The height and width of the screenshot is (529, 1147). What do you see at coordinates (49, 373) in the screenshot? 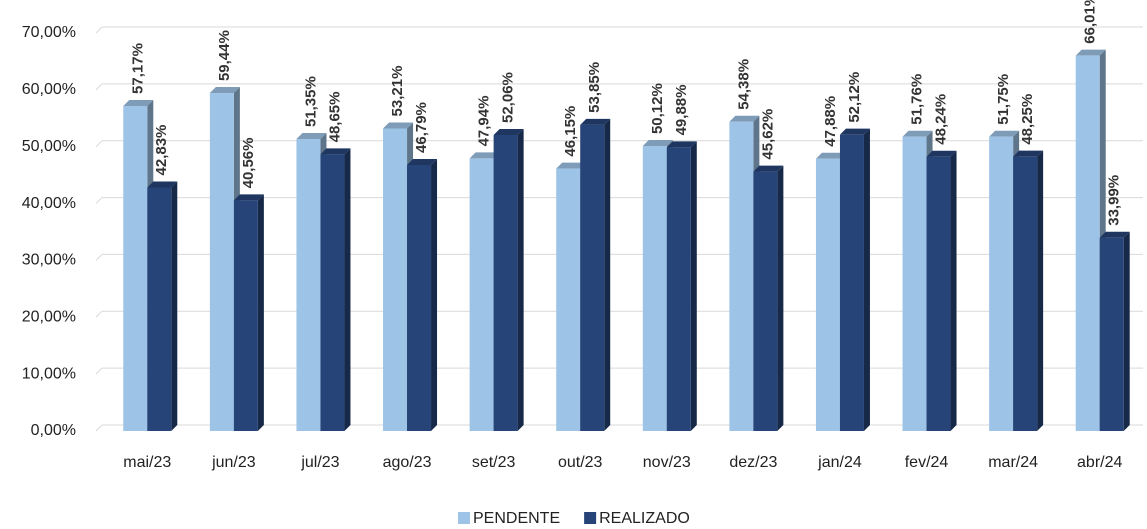
I see `y-tick-label: 10,00%` at bounding box center [49, 373].